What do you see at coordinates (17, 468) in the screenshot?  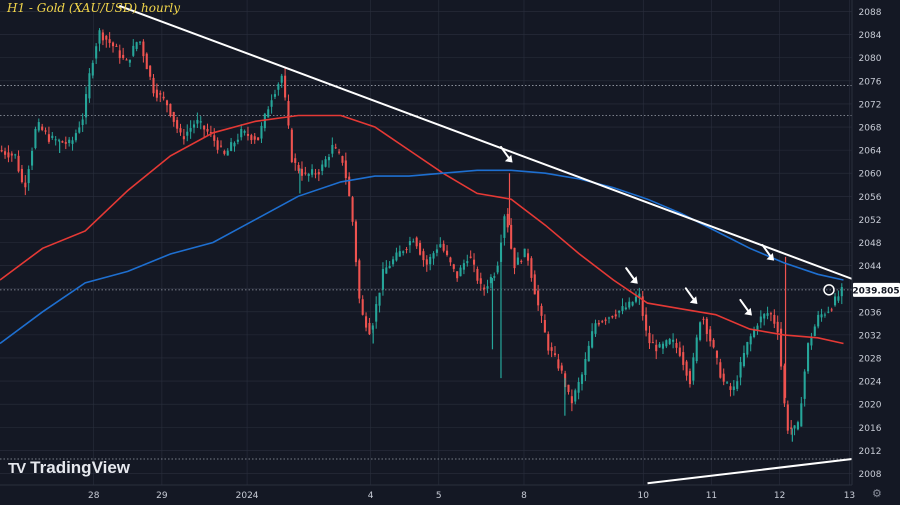 I see `tradingview-mark-icon: TV` at bounding box center [17, 468].